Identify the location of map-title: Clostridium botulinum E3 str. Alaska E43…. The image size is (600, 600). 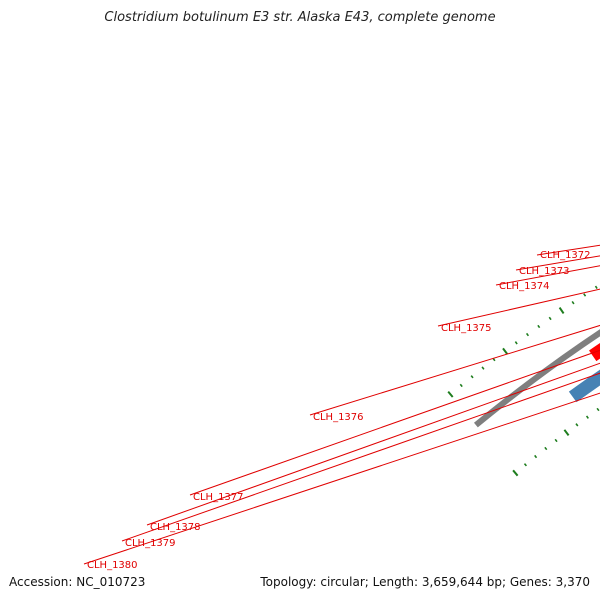
(300, 17).